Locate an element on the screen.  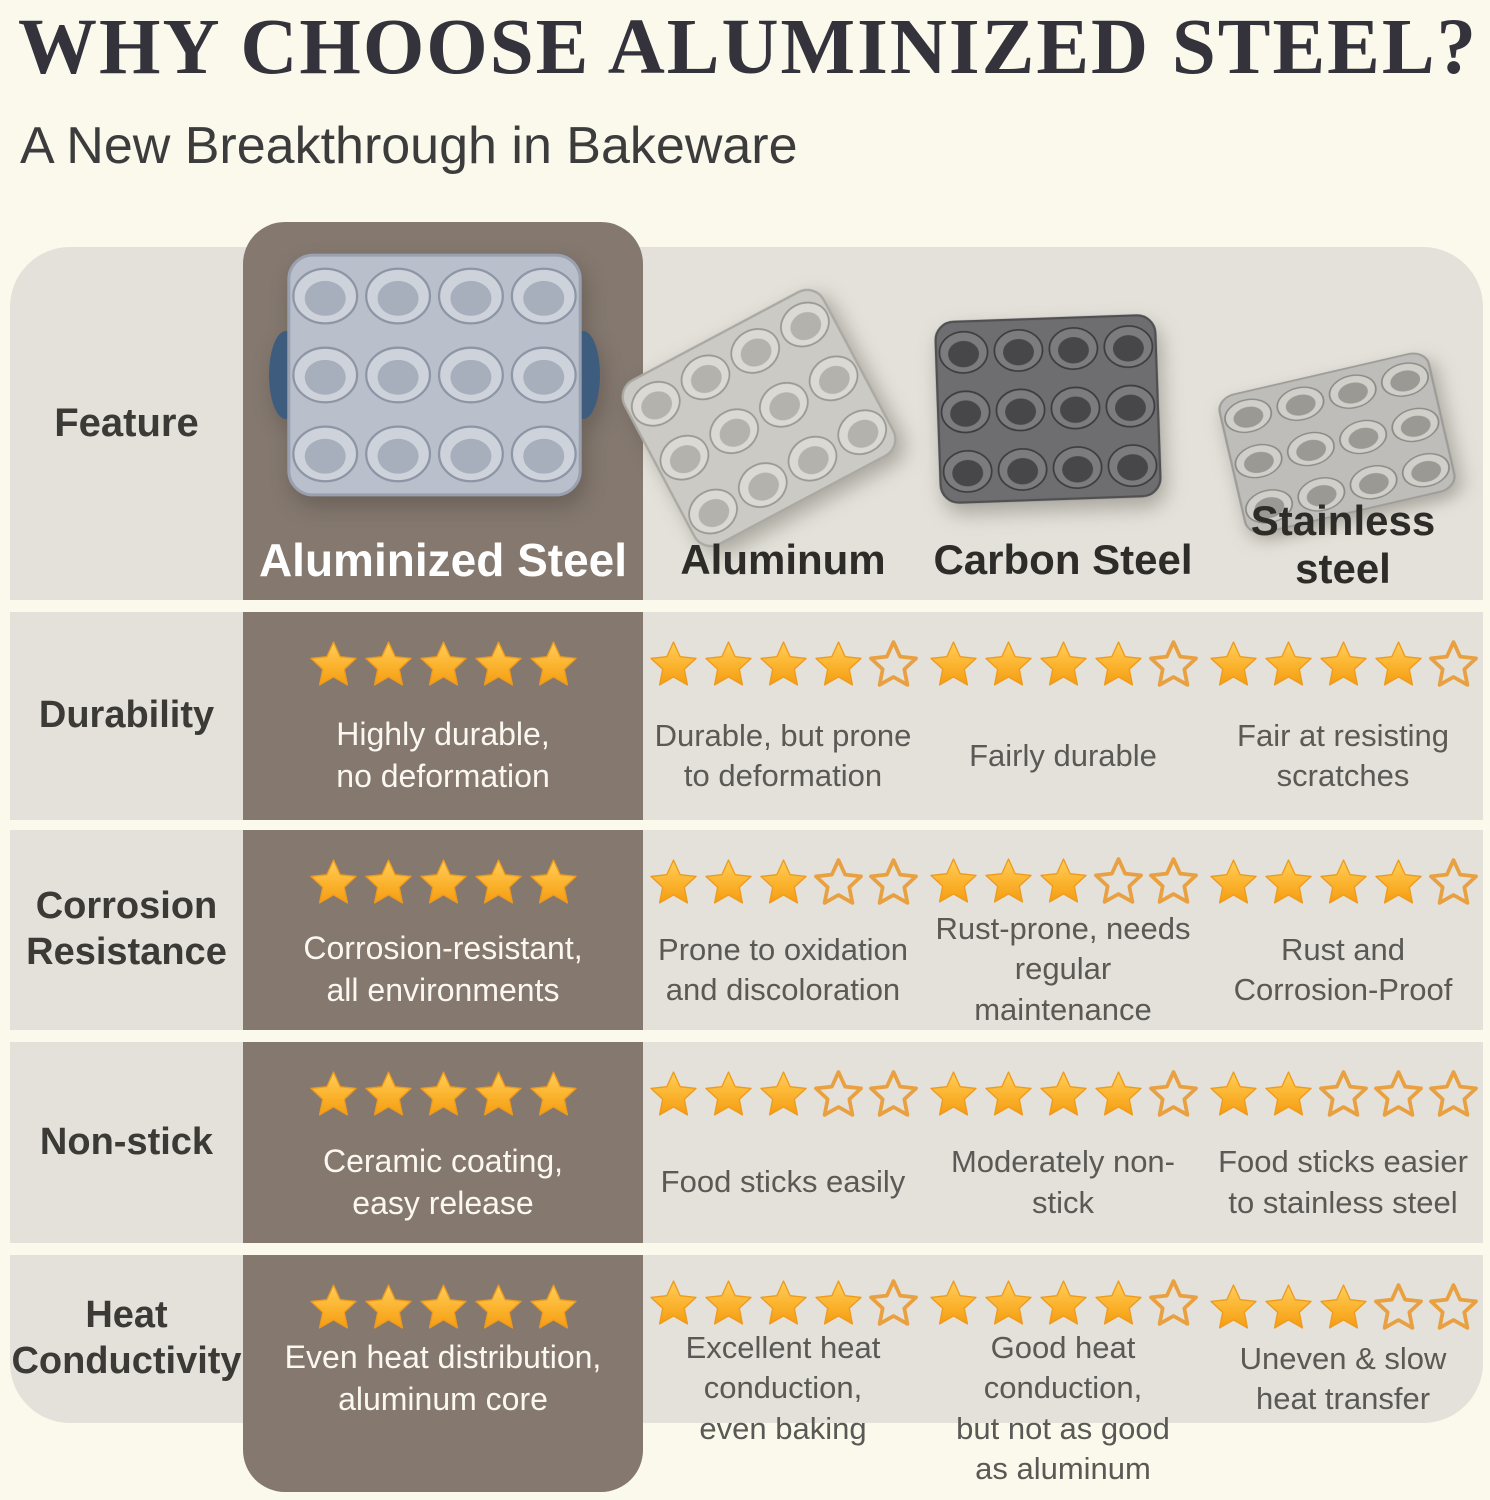
rating-note: Even heat distribution, aluminum core is located at coordinates (443, 1378).